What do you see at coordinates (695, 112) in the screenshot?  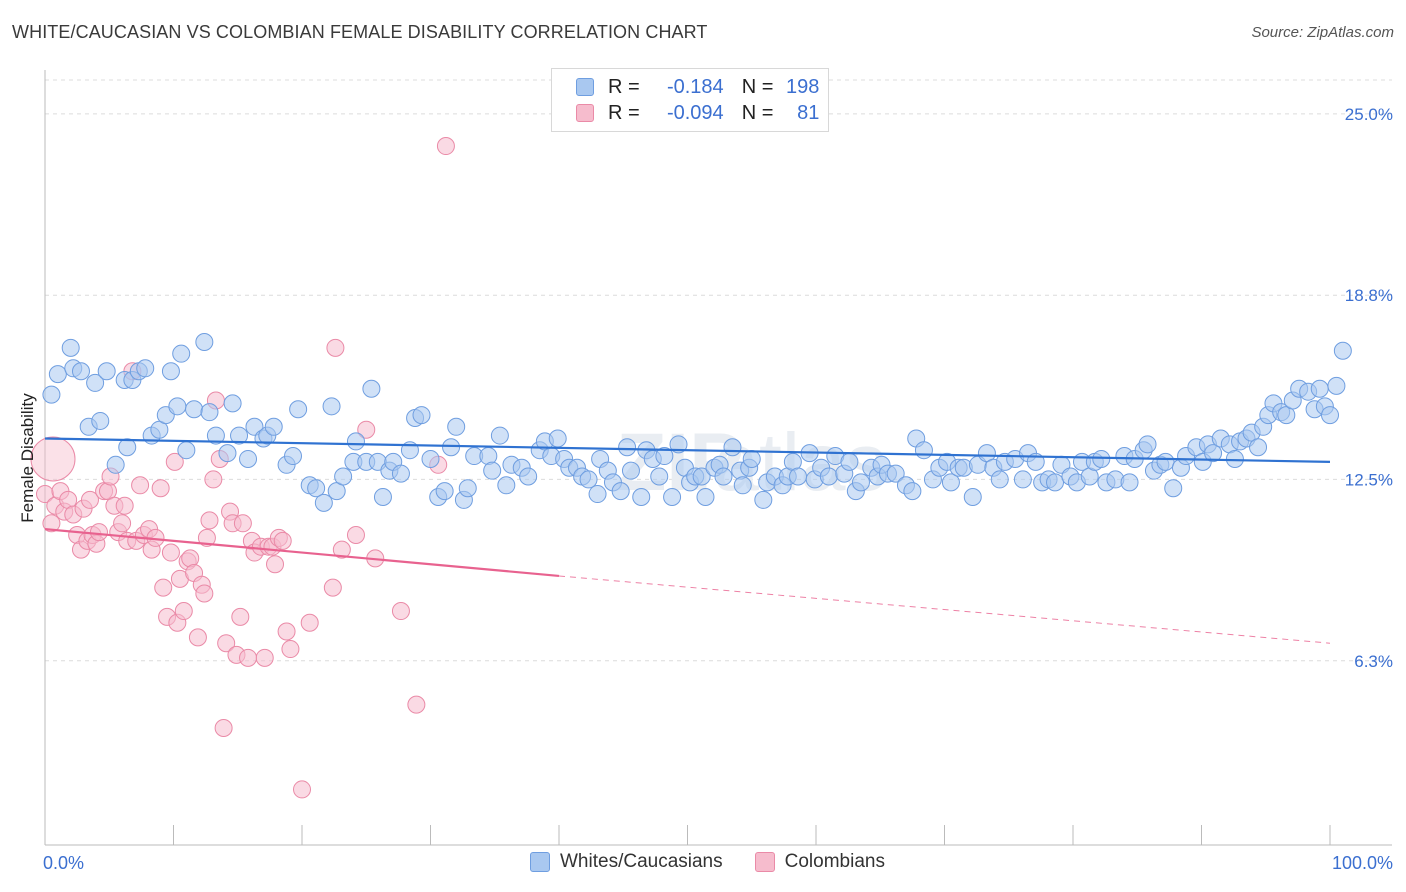 I see `legend-r-value: -0.094` at bounding box center [695, 112].